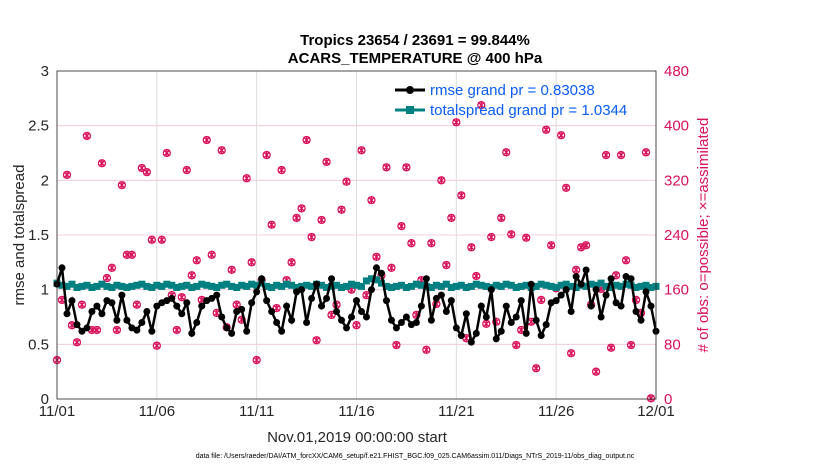  What do you see at coordinates (256, 411) in the screenshot?
I see `x-tick-label: 11/11` at bounding box center [256, 411].